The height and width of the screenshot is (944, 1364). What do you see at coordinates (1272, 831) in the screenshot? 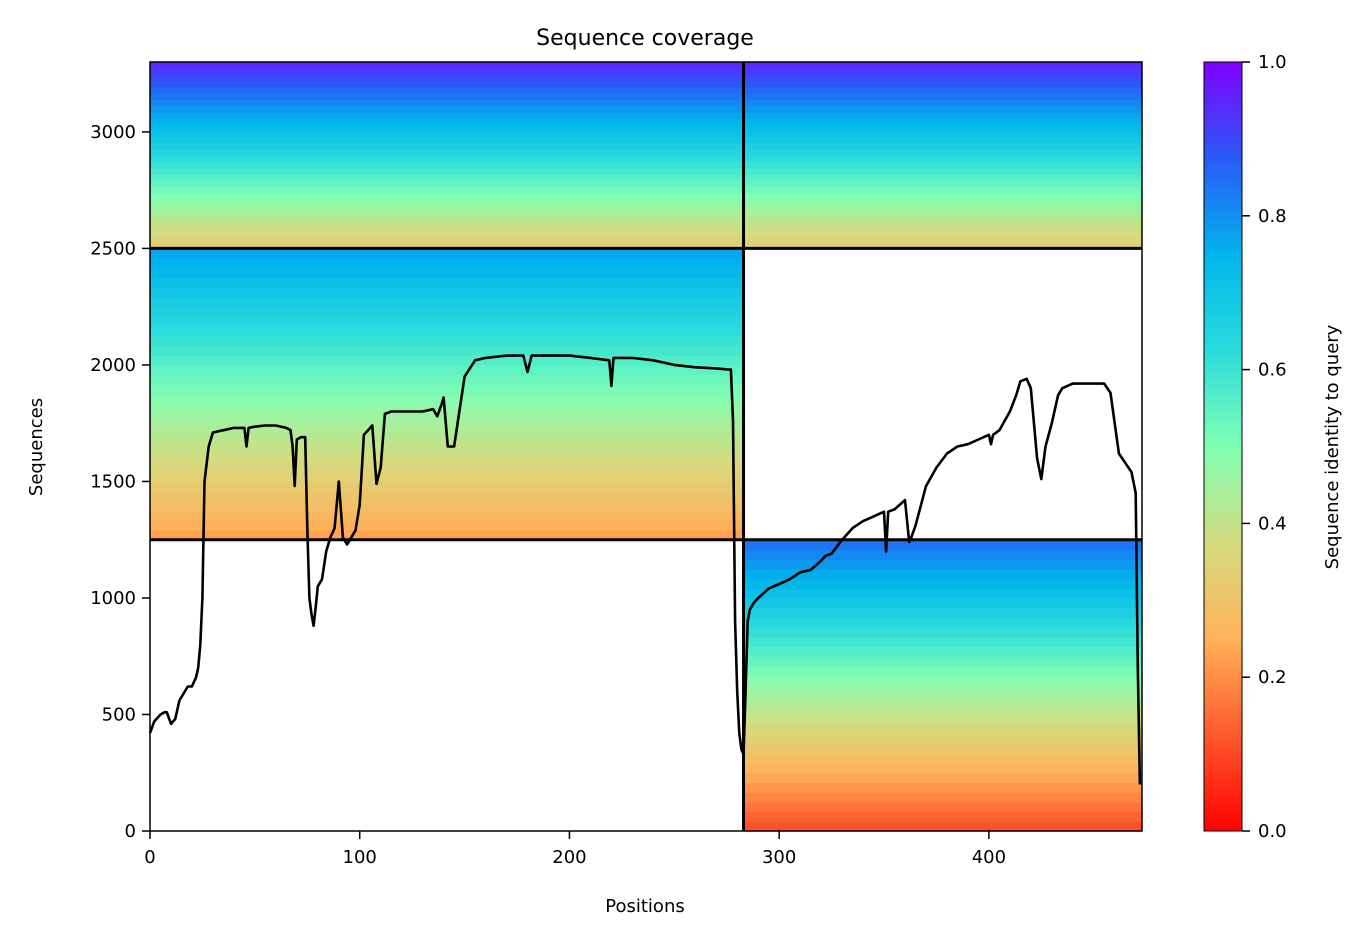
I see `colorbar-tick-label: 0.0` at bounding box center [1272, 831].